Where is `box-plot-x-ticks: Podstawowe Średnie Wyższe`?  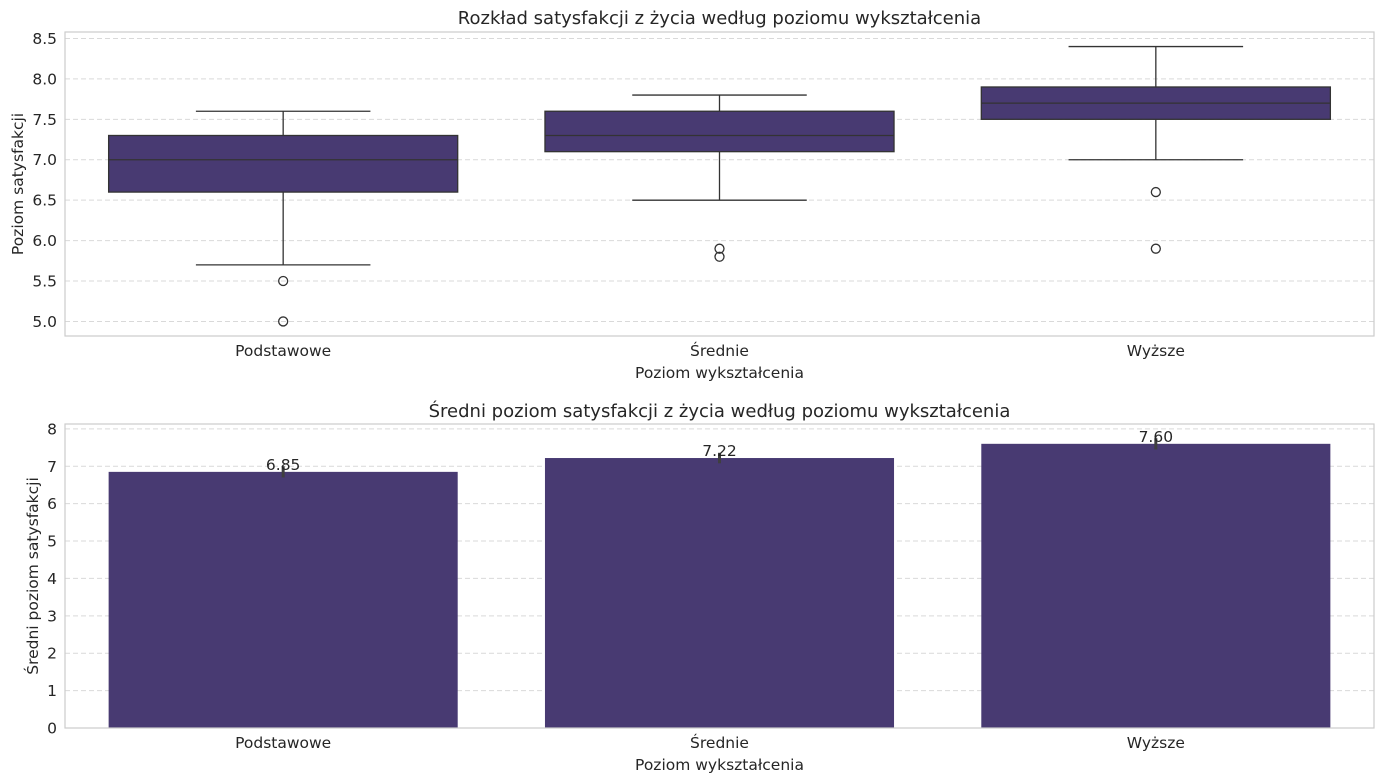
box-plot-x-ticks: Podstawowe Średnie Wyższe is located at coordinates (710, 350).